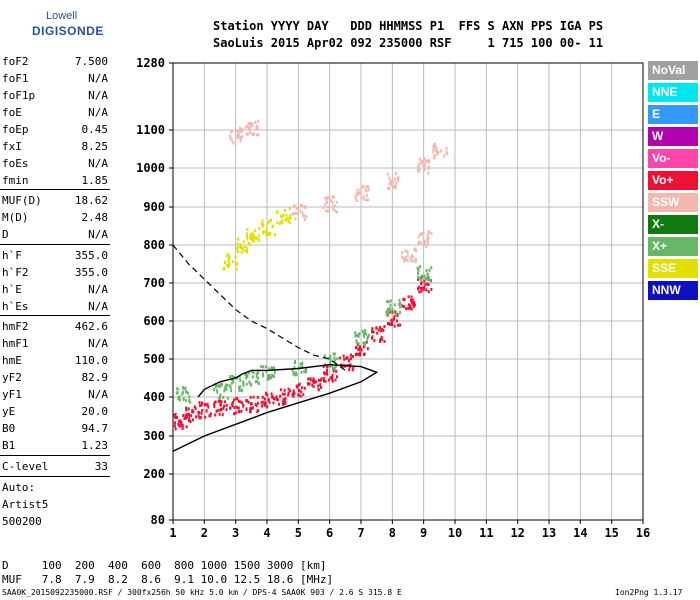  I want to click on legend-item: SSE, so click(673, 268).